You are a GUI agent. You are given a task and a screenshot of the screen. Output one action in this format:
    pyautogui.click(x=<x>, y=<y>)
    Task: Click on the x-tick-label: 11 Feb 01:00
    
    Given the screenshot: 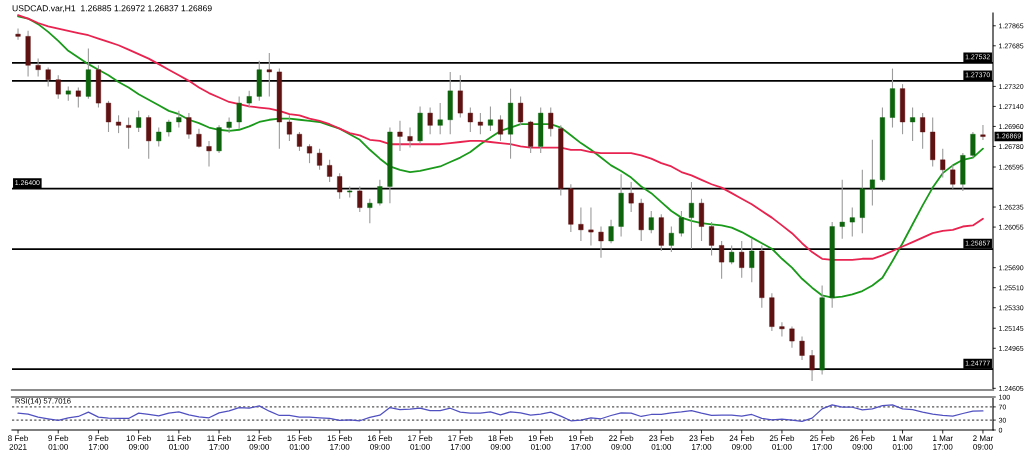 What is the action you would take?
    pyautogui.click(x=179, y=442)
    